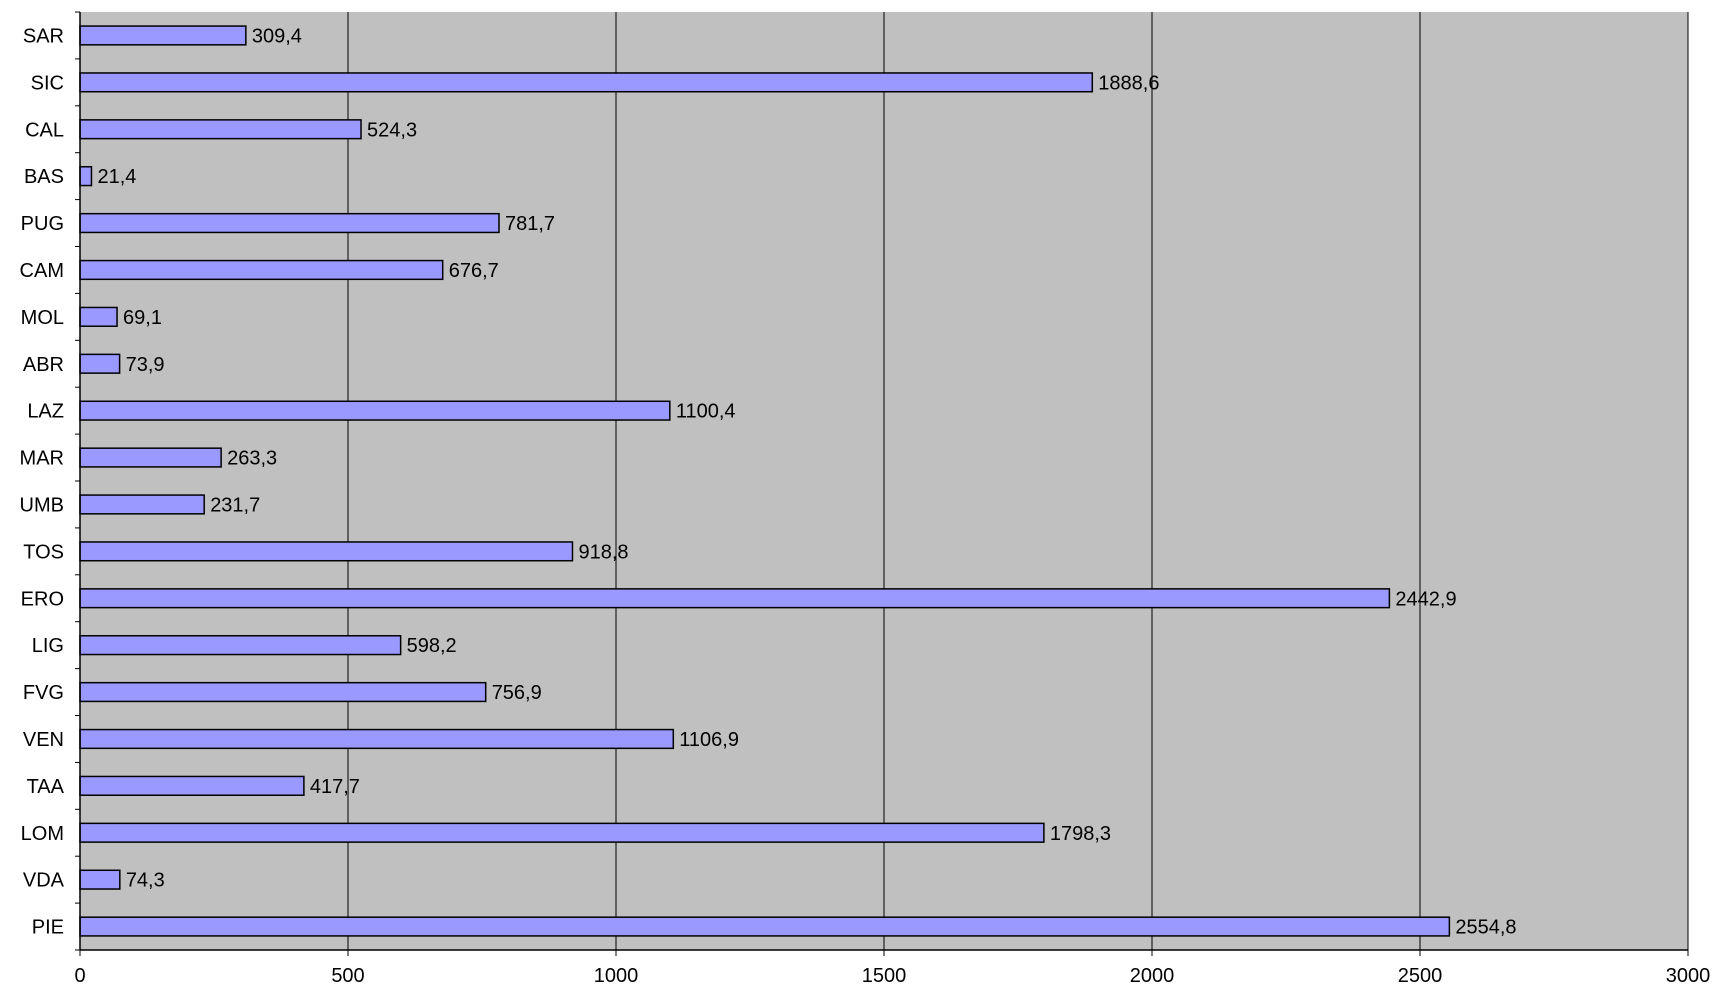  What do you see at coordinates (616, 976) in the screenshot?
I see `x-tick-label: 1000` at bounding box center [616, 976].